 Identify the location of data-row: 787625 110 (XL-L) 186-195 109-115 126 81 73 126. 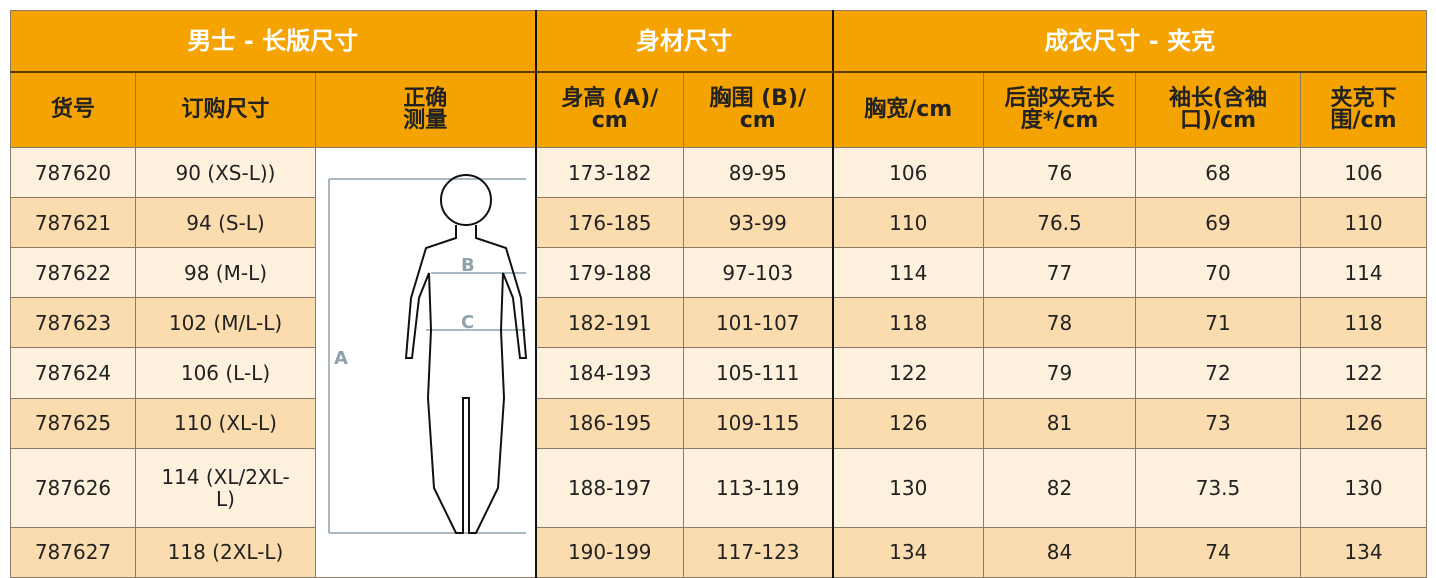
(719, 423).